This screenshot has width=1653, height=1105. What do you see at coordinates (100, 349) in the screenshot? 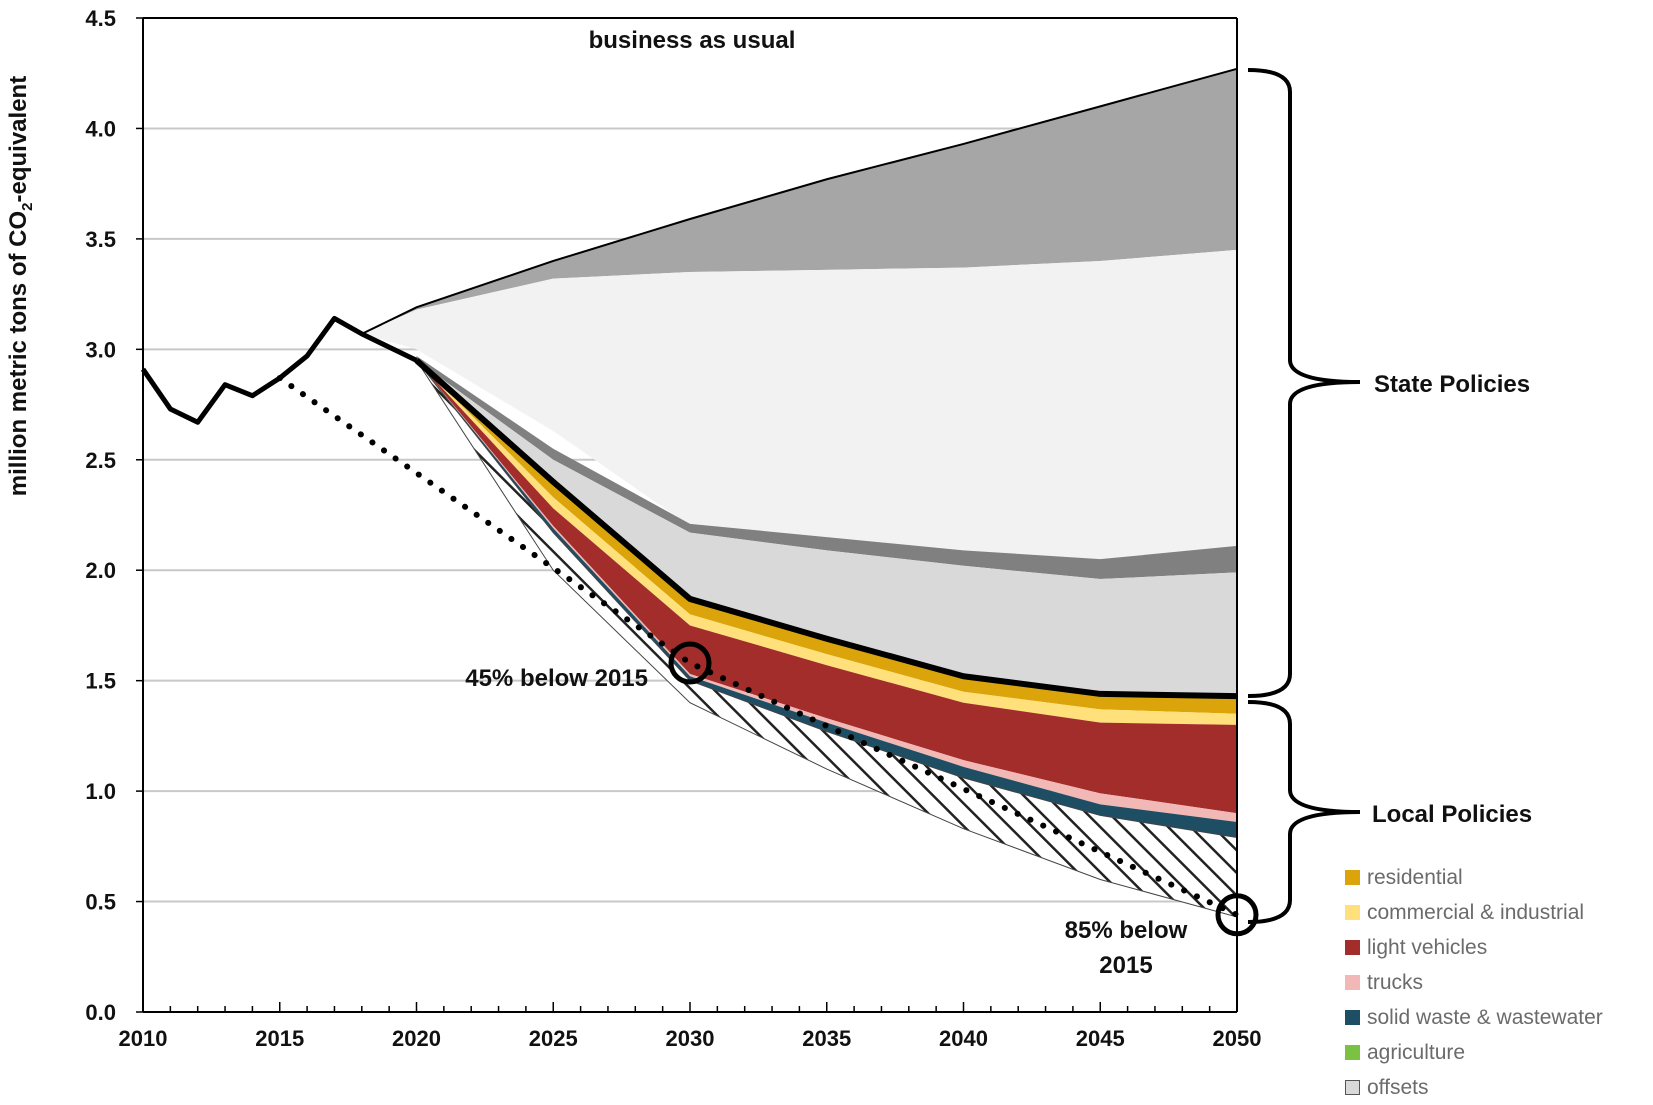
I see `y-tick-label: 3.0` at bounding box center [100, 349].